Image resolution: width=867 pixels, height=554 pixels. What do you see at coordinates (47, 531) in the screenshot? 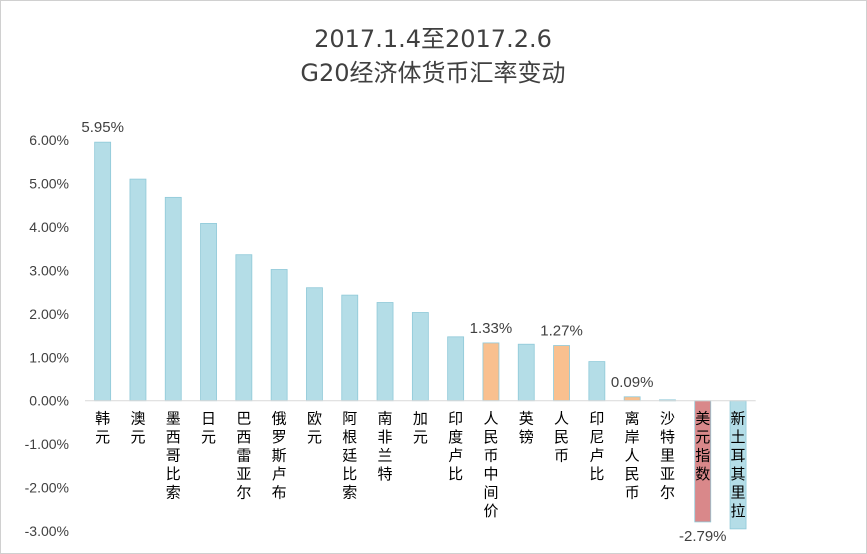
I see `y-tick-label: -3.00%` at bounding box center [47, 531].